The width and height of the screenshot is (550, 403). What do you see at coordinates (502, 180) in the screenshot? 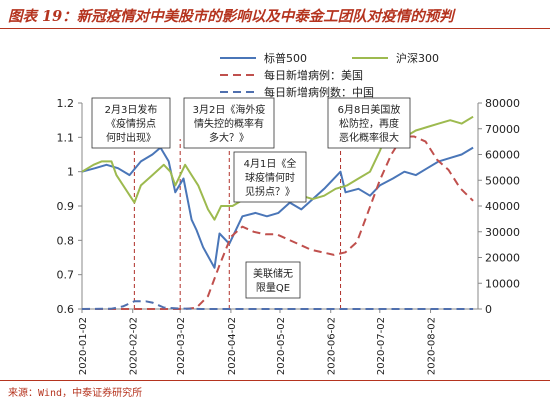
I see `y-right-tick-label: 50000` at bounding box center [502, 180].